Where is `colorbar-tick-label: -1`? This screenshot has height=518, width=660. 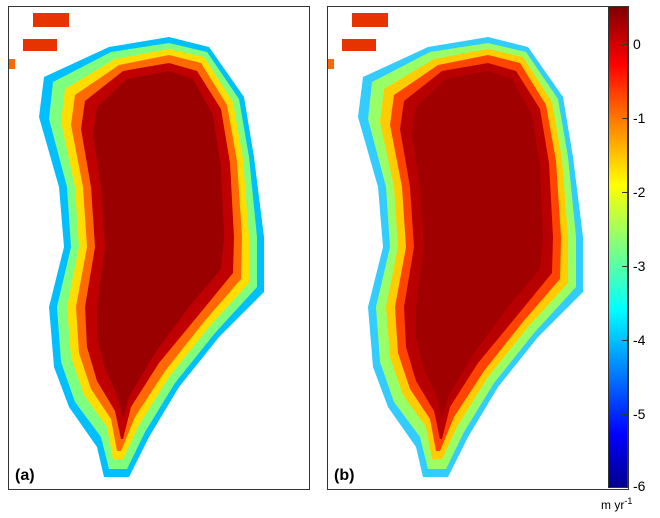
colorbar-tick-label: -1 is located at coordinates (639, 118).